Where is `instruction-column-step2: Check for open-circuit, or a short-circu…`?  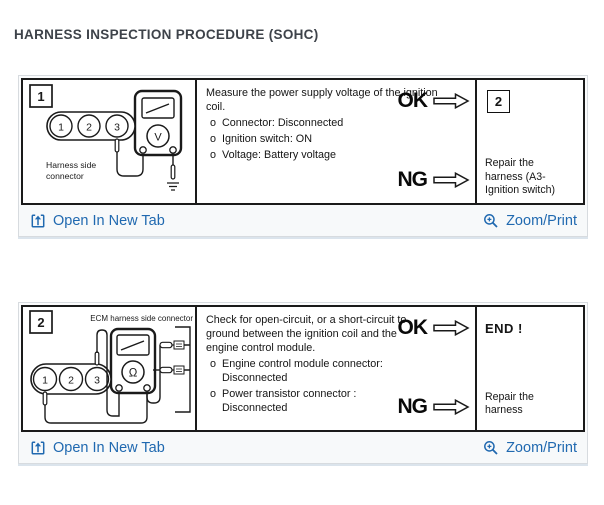
instruction-column-step2: Check for open-circuit, or a short-circu… is located at coordinates (337, 368).